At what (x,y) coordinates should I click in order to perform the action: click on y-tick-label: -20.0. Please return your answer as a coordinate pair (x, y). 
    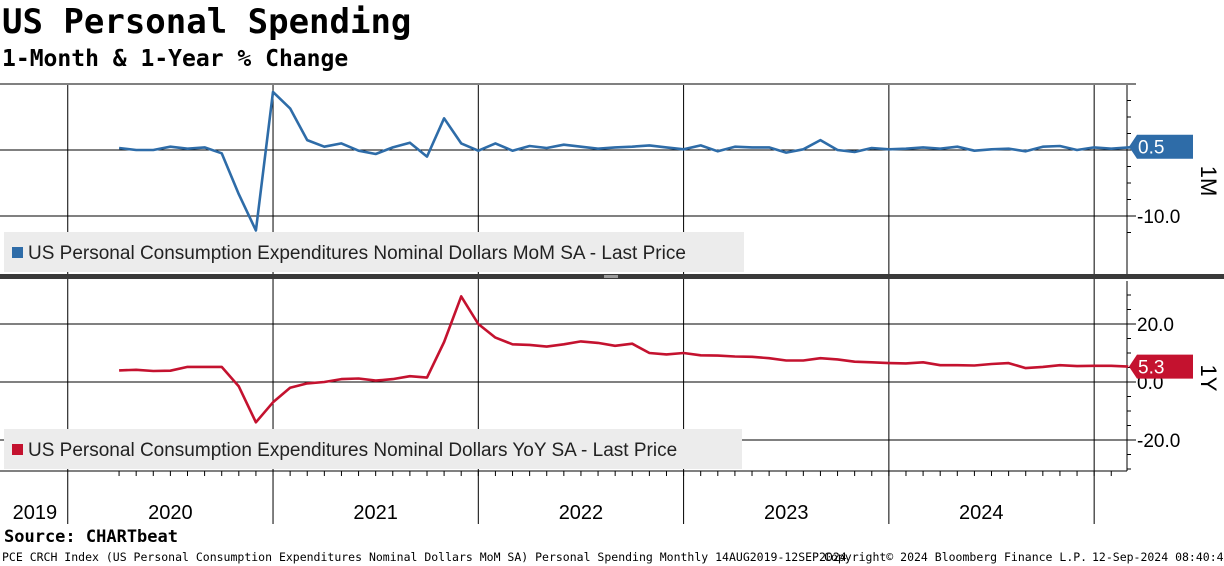
    Looking at the image, I should click on (1158, 441).